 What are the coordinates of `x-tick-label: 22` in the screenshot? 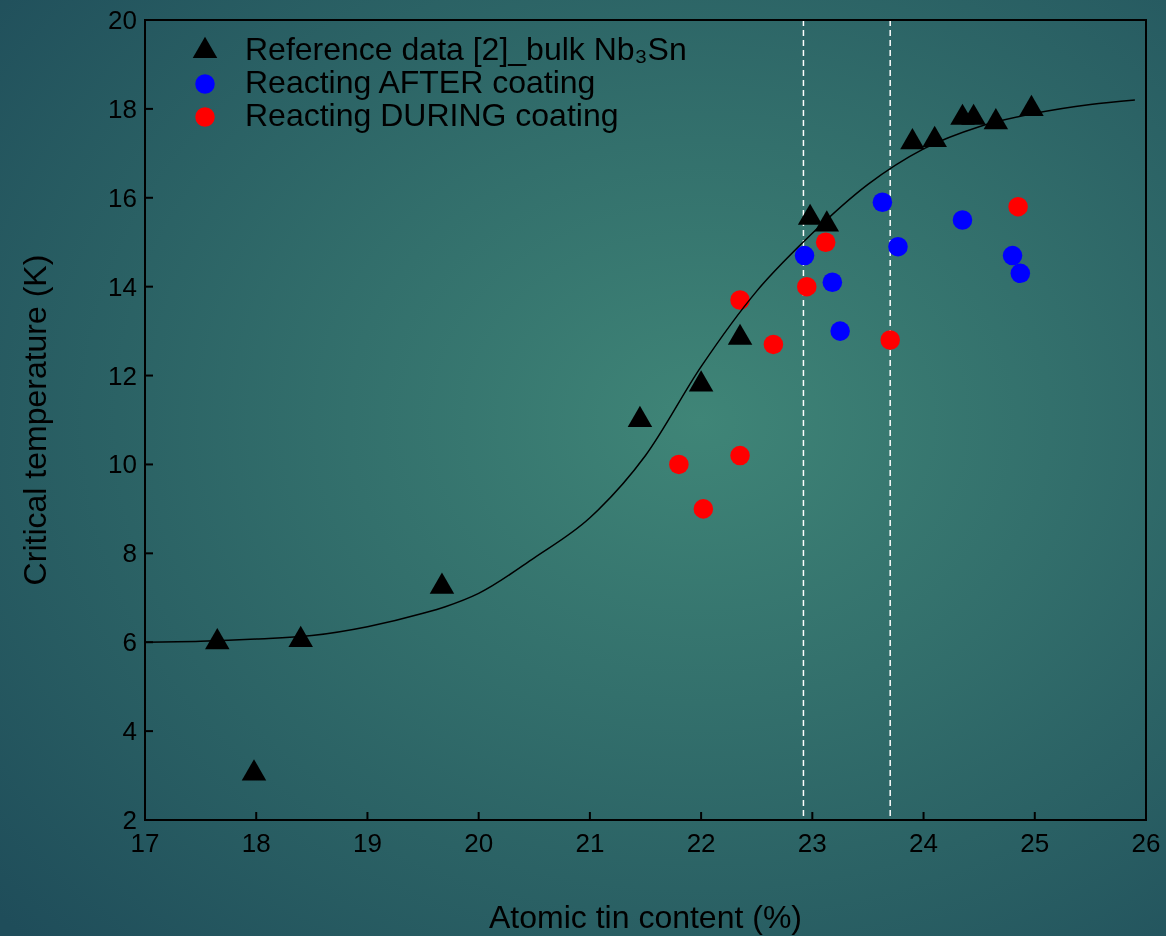 It's located at (701, 843).